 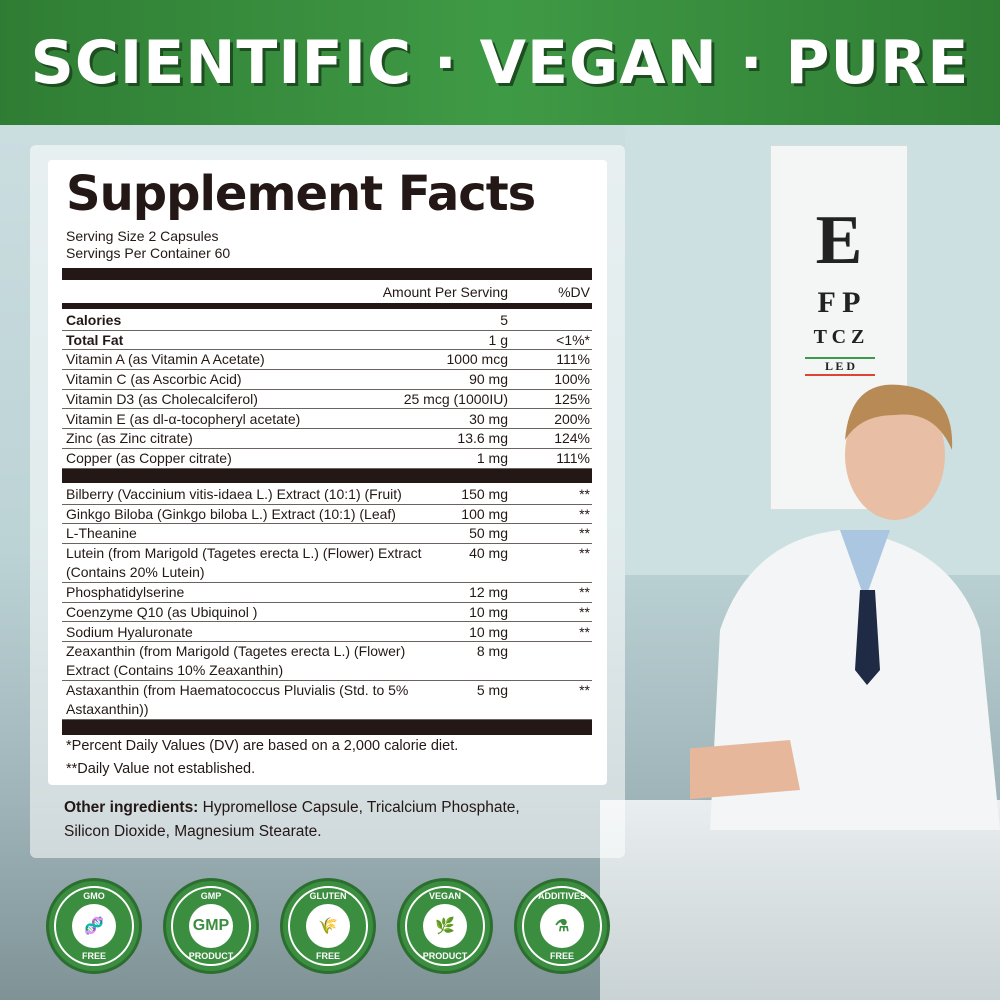 I want to click on ingredient-amount: 1 mg, so click(x=492, y=457).